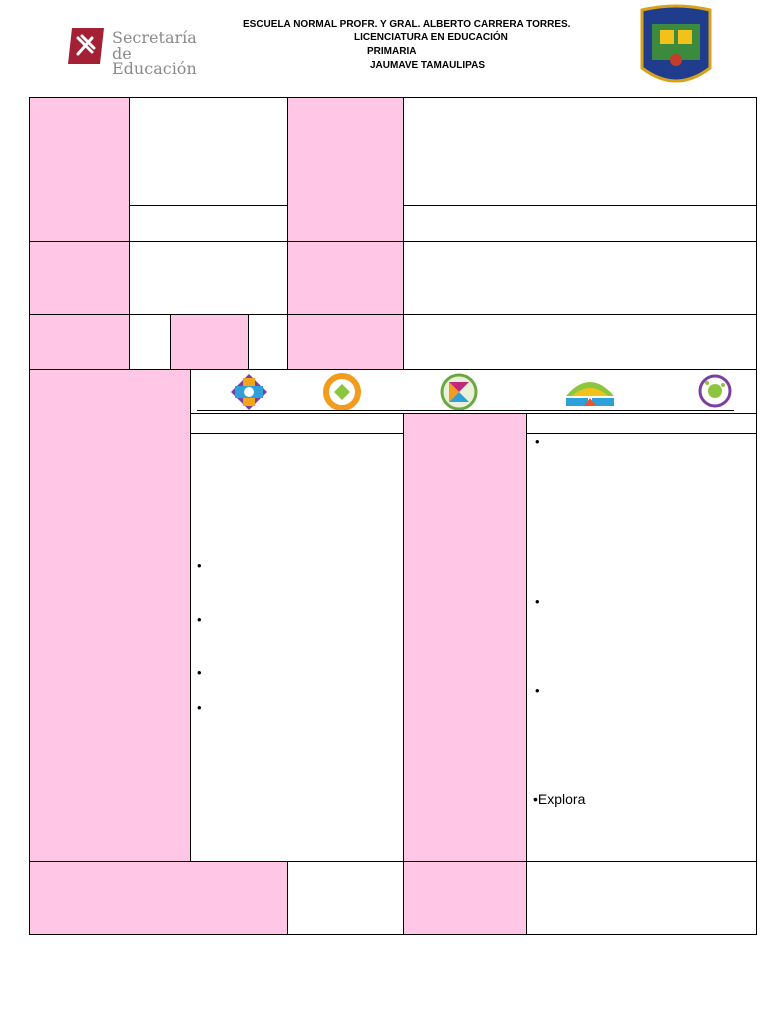 The width and height of the screenshot is (768, 1024). I want to click on white-cell-right-header, so click(641, 423).